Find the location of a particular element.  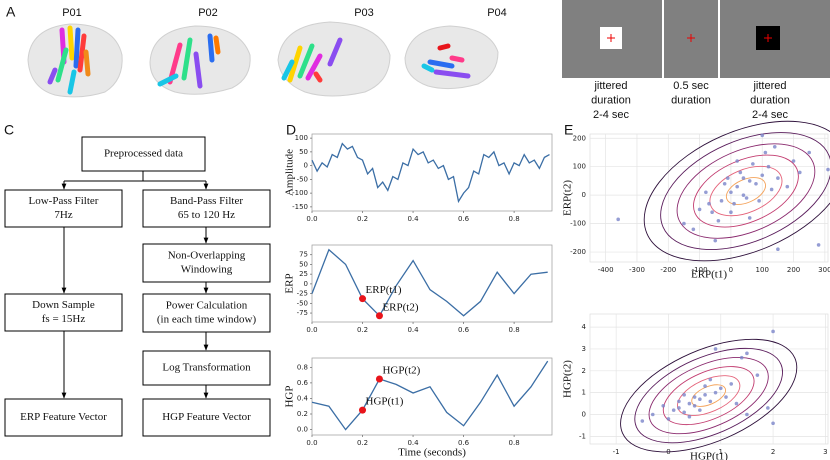

participant-label: P03 is located at coordinates (364, 13).